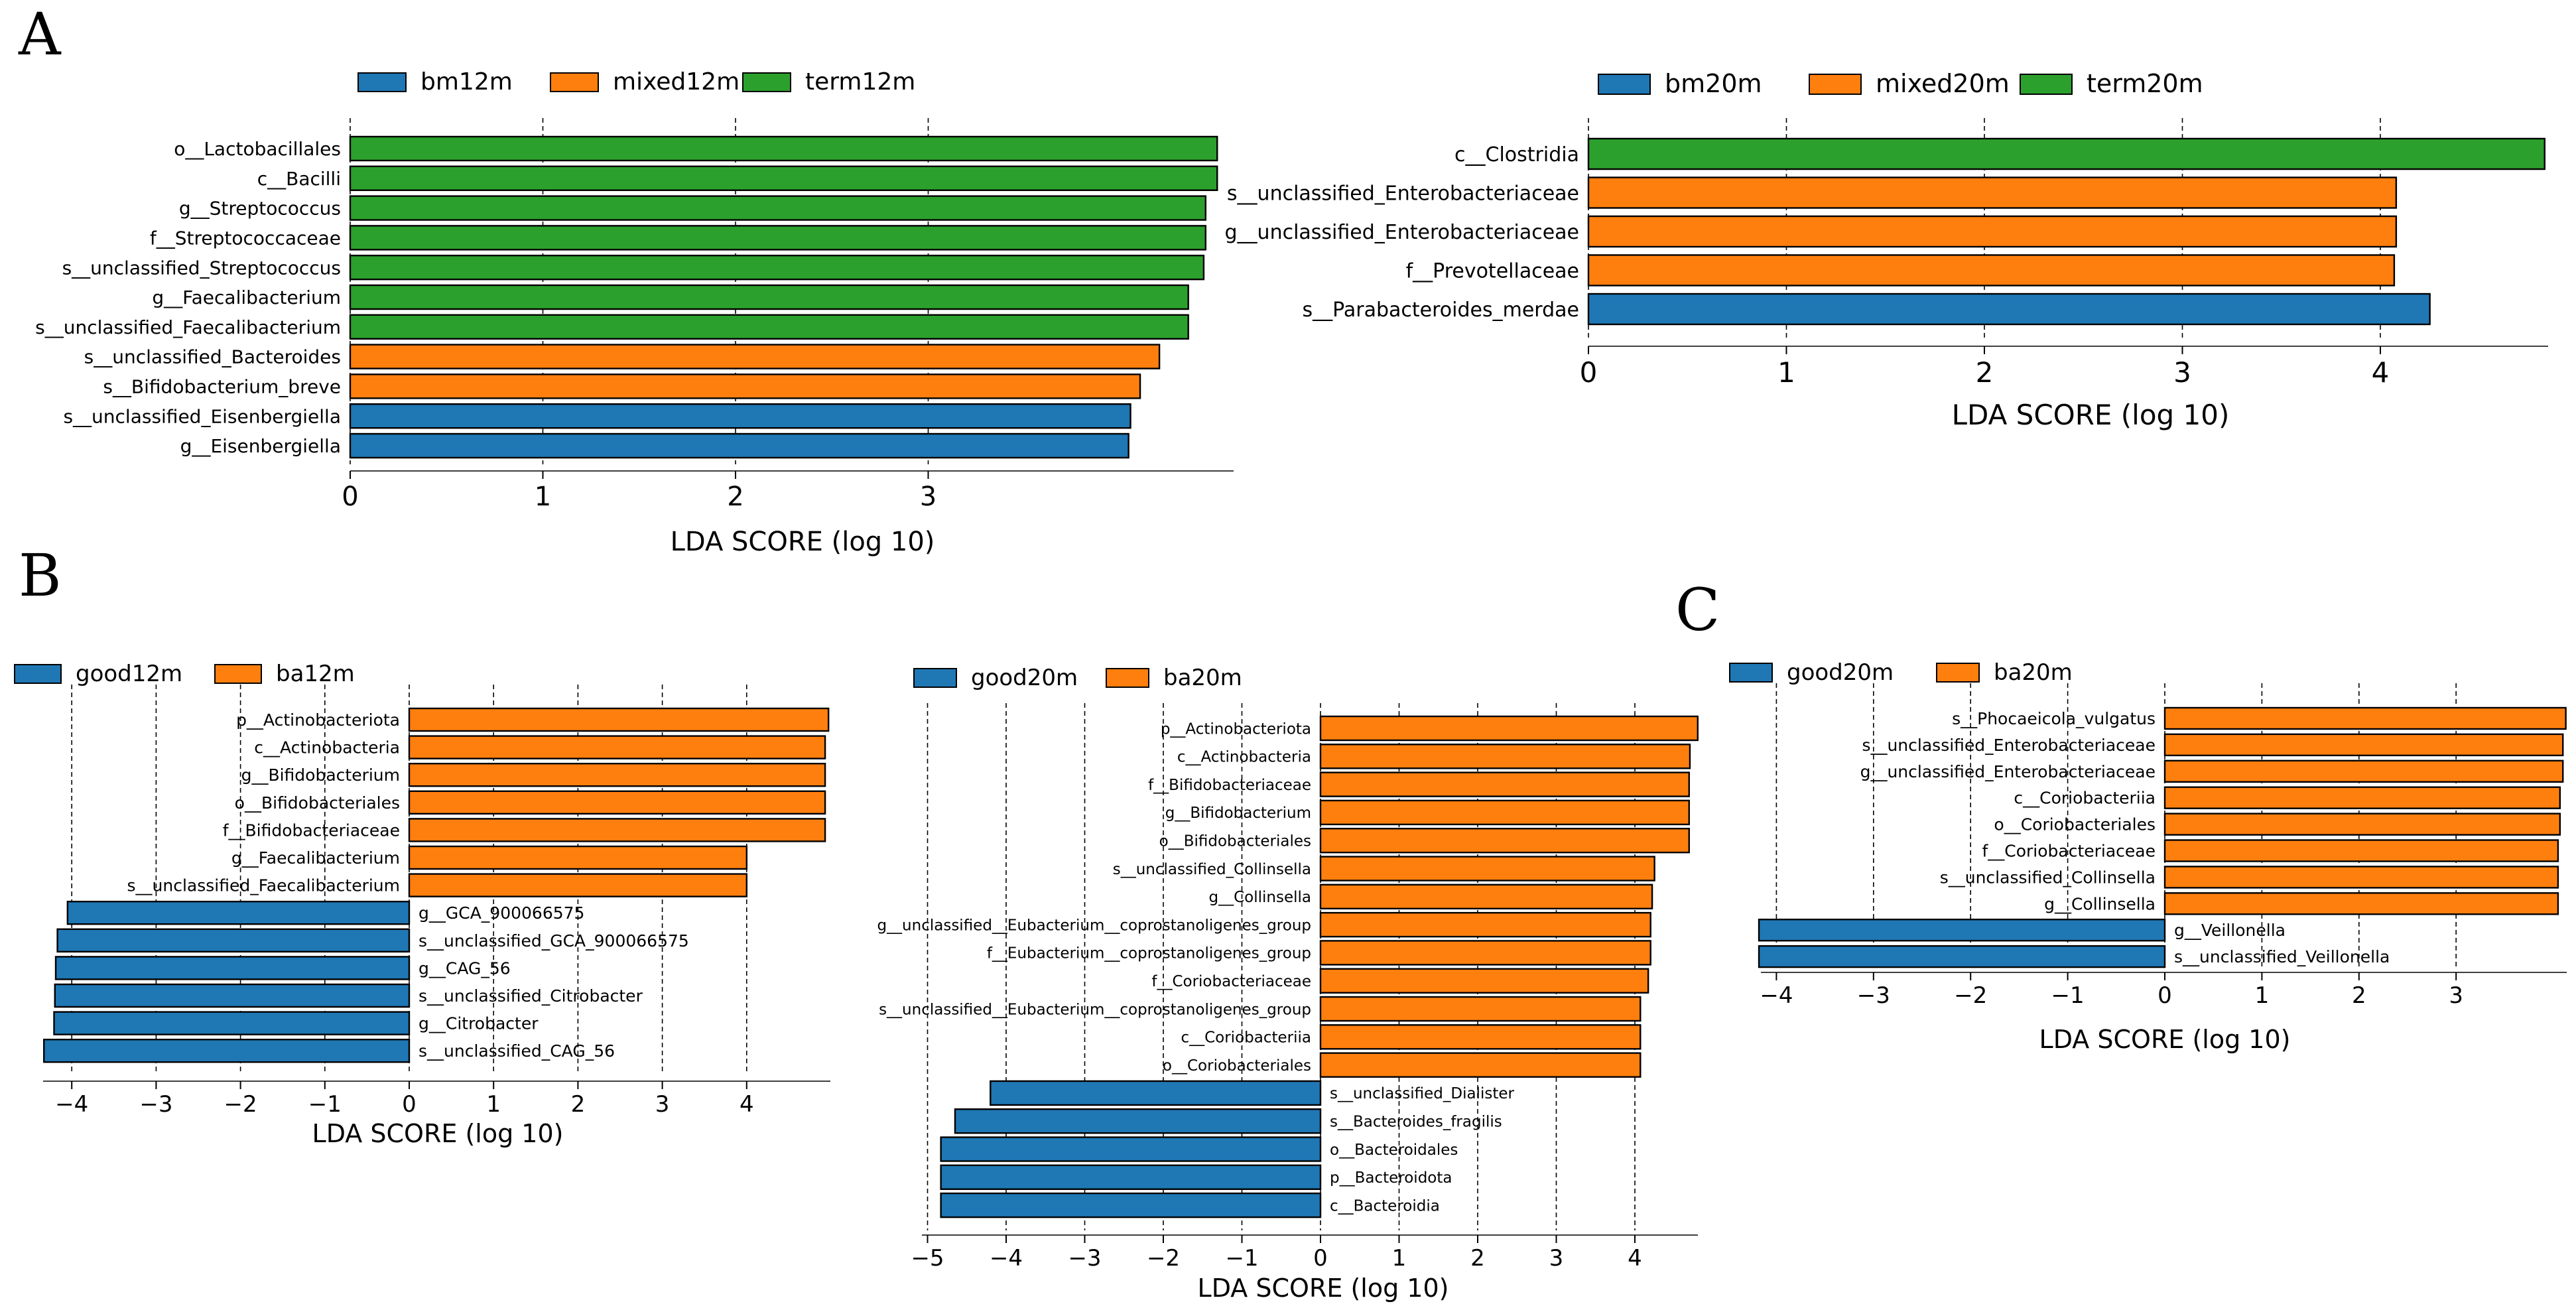 This screenshot has height=1314, width=2576. I want to click on bar-g__Faecalibacterium, so click(578, 857).